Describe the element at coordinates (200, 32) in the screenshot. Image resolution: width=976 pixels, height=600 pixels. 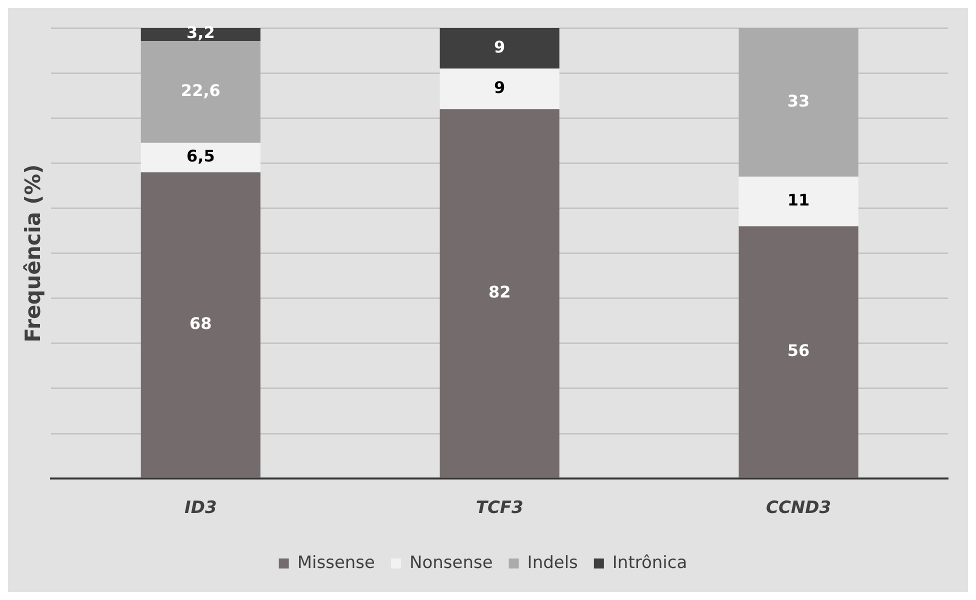
I see `data-label: 3,2` at that location.